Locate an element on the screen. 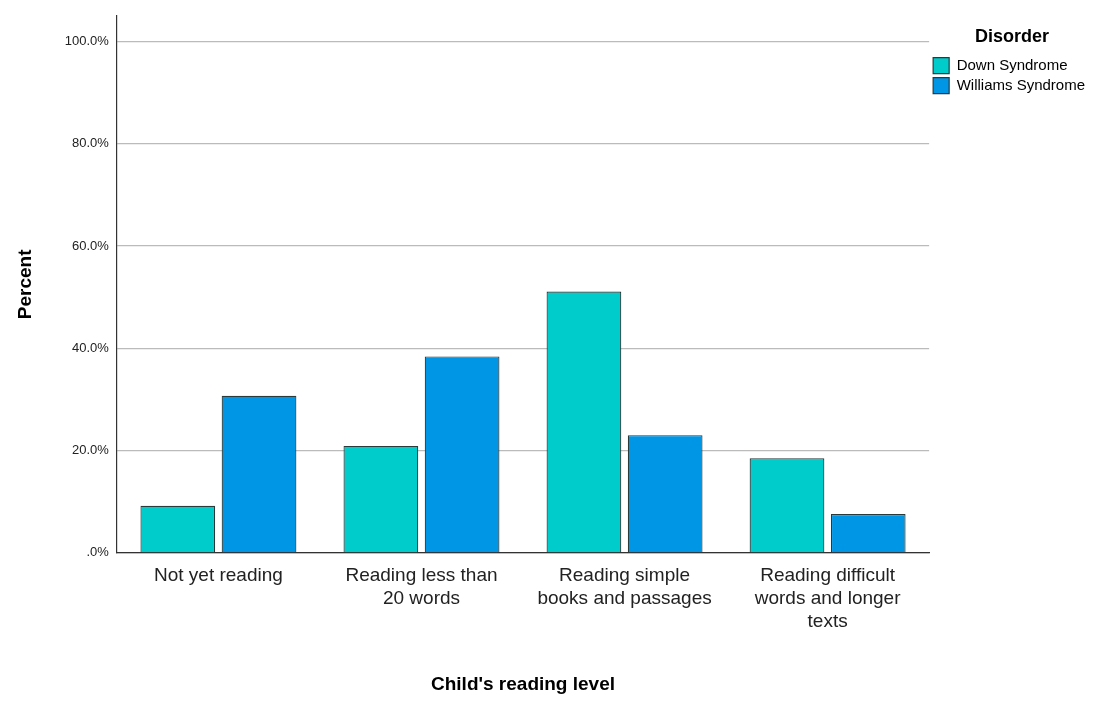  x-tick-label: Not yet reading is located at coordinates (218, 575).